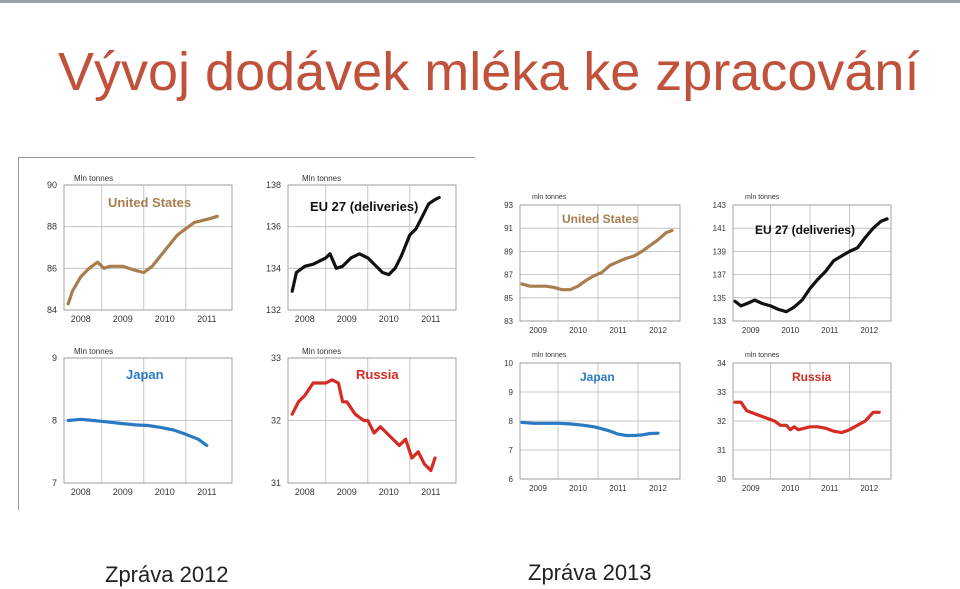  I want to click on chart-zpr-va-2012-russia: 31 32 33 2008 2009 2010 2011 Mln tonnes Russia, so click(364, 422).